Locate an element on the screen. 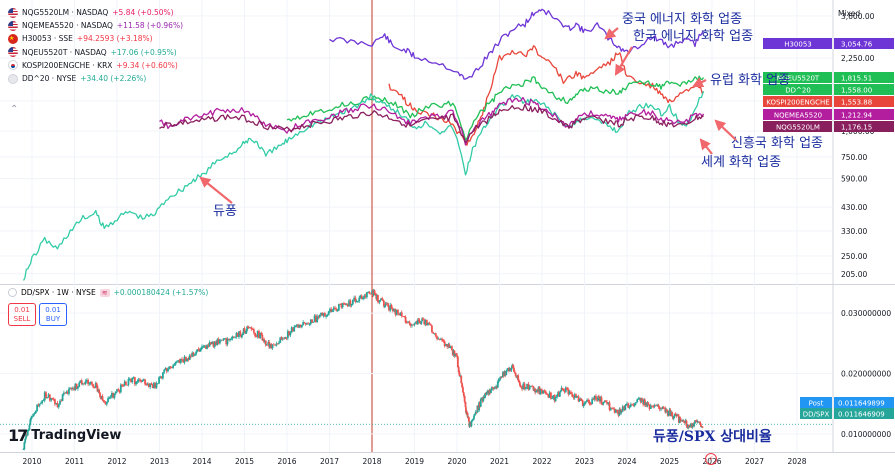 The height and width of the screenshot is (475, 895). legend-row-dd20: DD^20 · NYSE +34.40 (+2.26%) is located at coordinates (95, 78).